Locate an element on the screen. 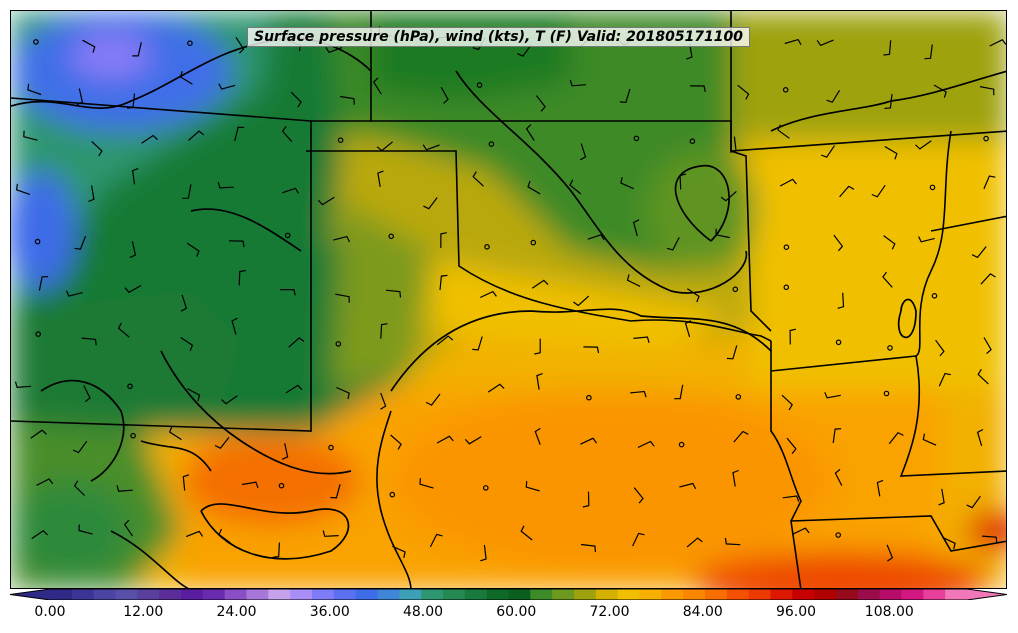  colorbar-max-extend is located at coordinates (987, 594).